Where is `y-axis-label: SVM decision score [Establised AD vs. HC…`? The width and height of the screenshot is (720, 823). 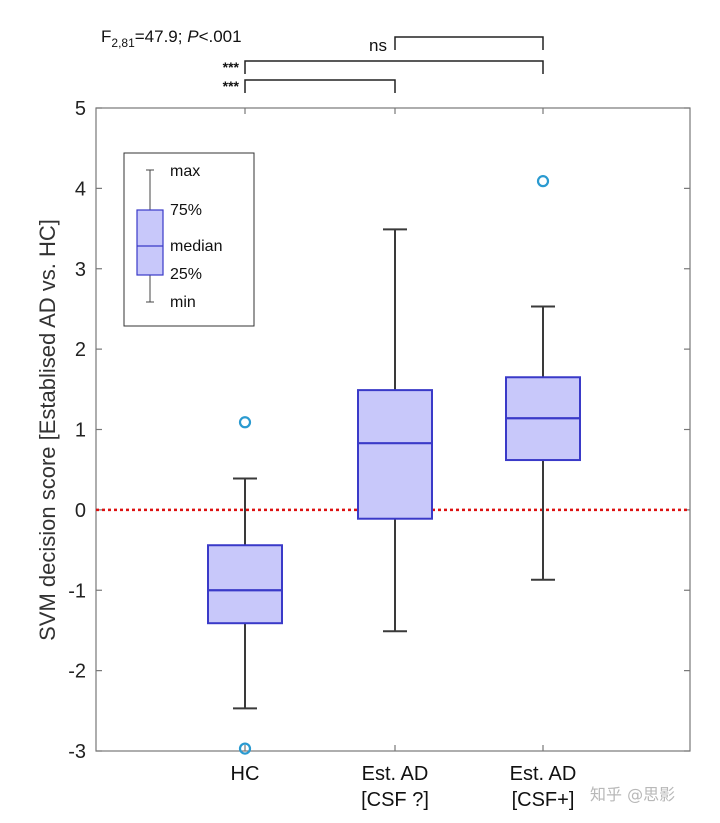
y-axis-label: SVM decision score [Establised AD vs. HC… is located at coordinates (47, 430).